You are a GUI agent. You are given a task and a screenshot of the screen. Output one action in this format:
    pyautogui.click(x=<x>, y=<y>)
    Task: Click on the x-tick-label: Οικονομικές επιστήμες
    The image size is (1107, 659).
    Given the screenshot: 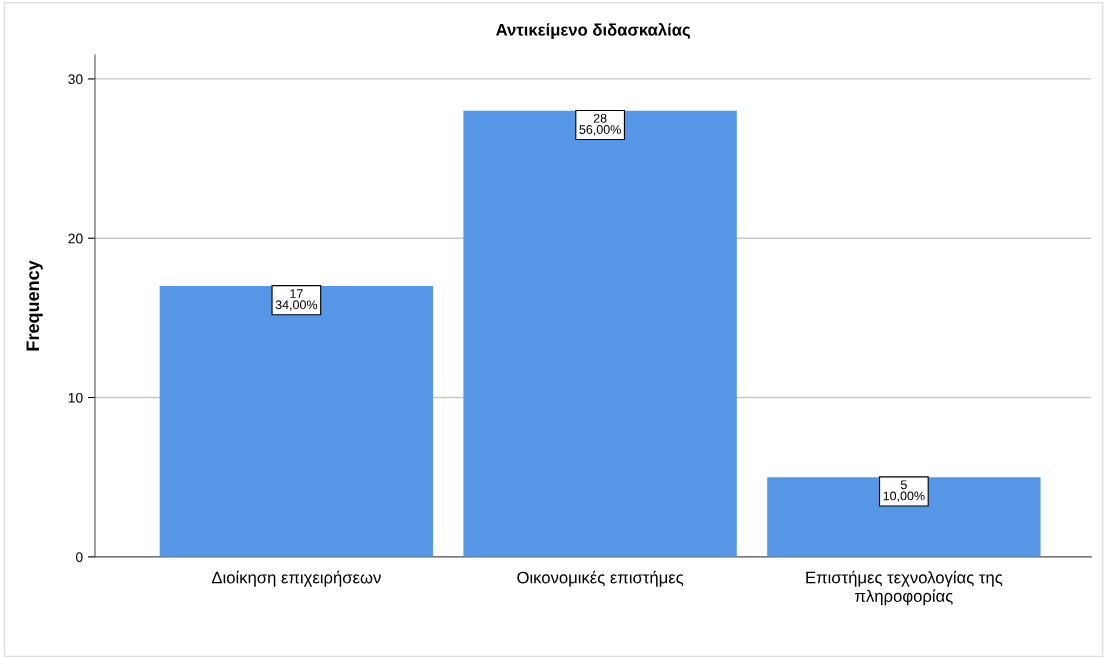 What is the action you would take?
    pyautogui.click(x=600, y=578)
    